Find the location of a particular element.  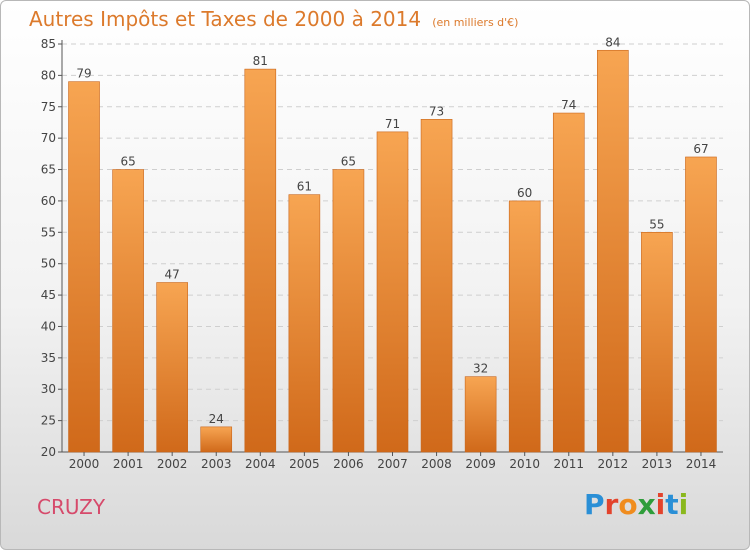

bar-value-label: 32 is located at coordinates (480, 369).